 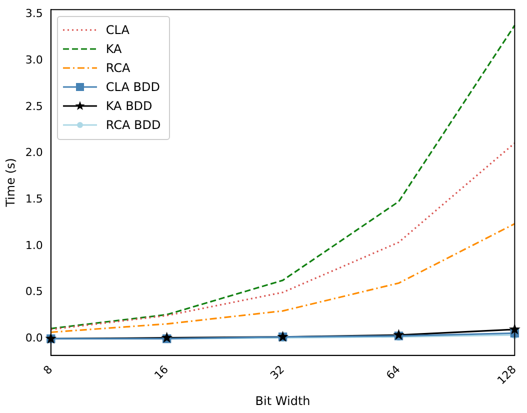 What do you see at coordinates (34, 13) in the screenshot?
I see `y-tick-label: 3.5` at bounding box center [34, 13].